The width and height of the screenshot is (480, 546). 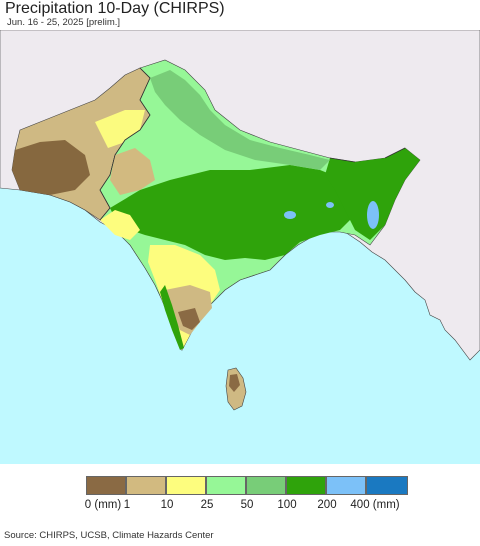 What do you see at coordinates (330, 205) in the screenshot?
I see `heavy-rain-east` at bounding box center [330, 205].